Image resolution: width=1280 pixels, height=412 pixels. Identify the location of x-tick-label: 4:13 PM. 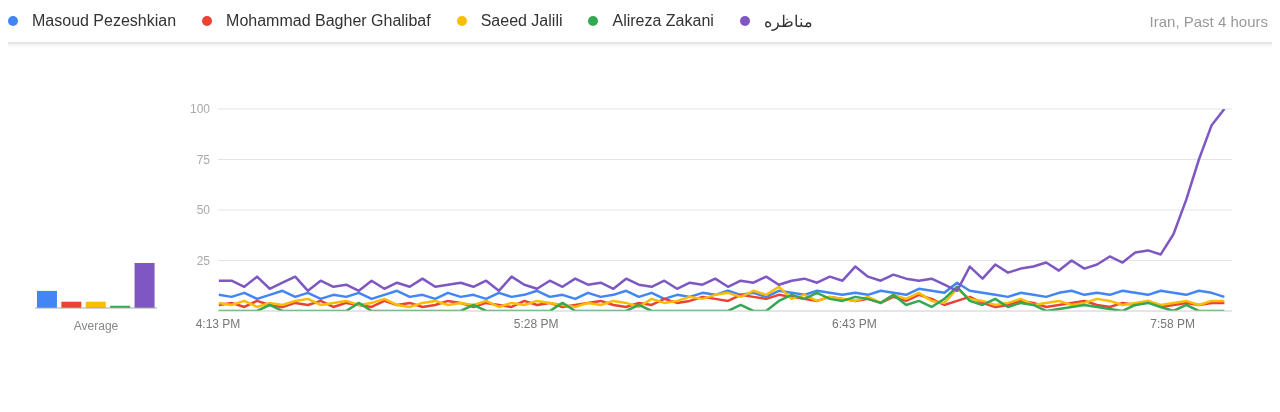
(218, 323).